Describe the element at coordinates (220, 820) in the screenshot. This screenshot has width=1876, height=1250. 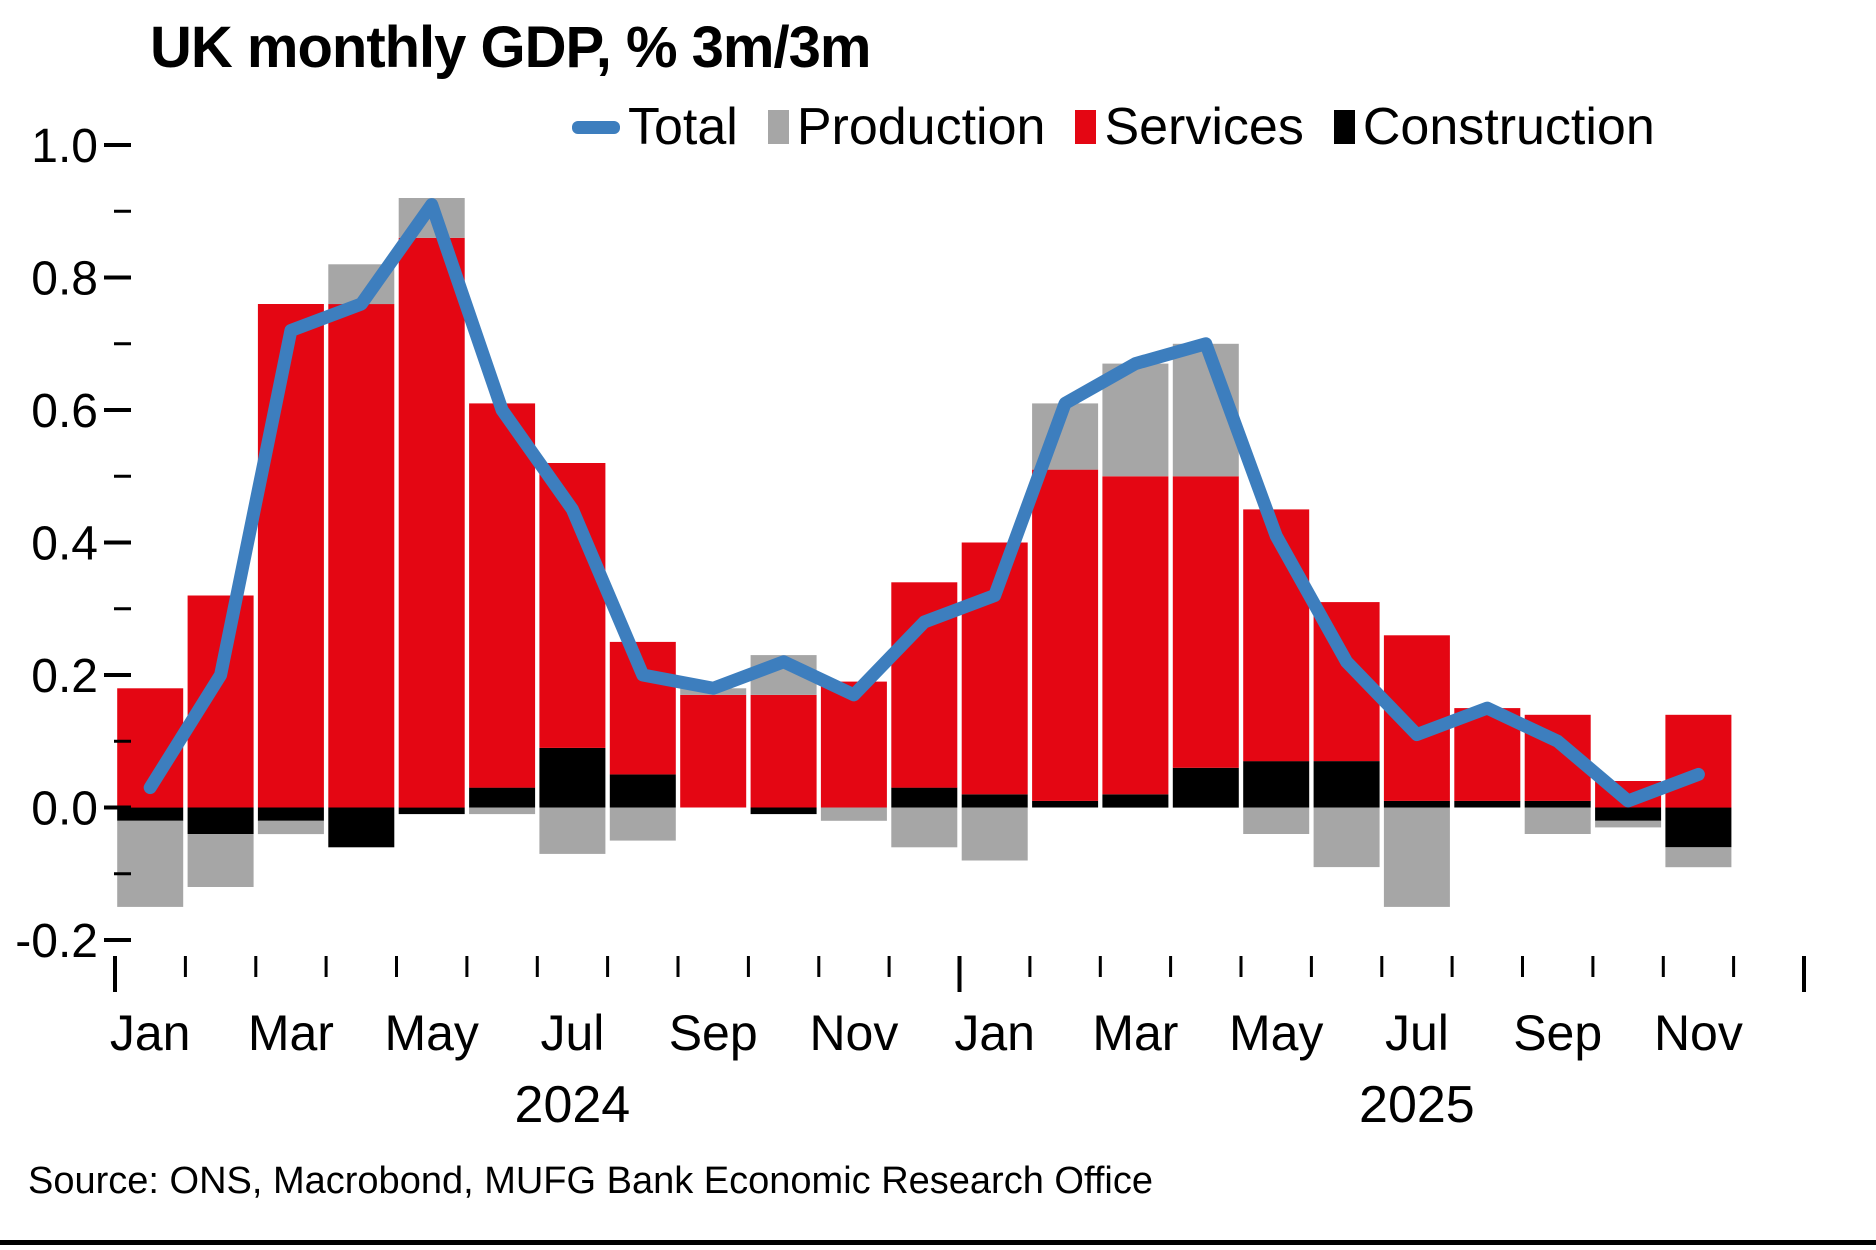
I see `bar-segment-construction-feb-2024` at that location.